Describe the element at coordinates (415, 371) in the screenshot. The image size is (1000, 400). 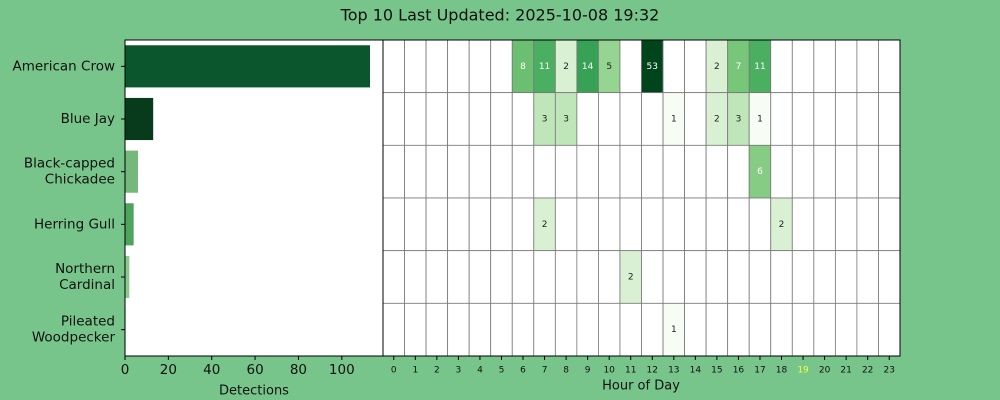
I see `x-tick-label: 1` at that location.